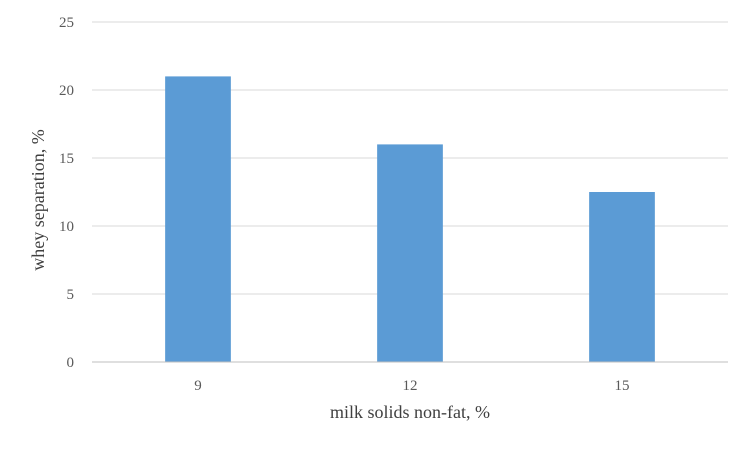 The width and height of the screenshot is (750, 450). I want to click on x-tick-label: 9, so click(198, 386).